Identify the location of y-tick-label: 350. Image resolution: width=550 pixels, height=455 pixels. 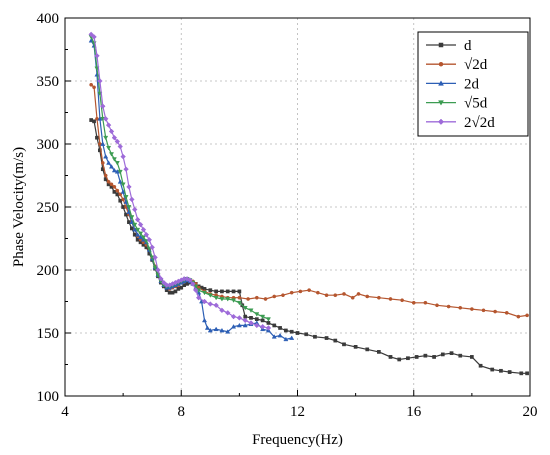
(48, 82).